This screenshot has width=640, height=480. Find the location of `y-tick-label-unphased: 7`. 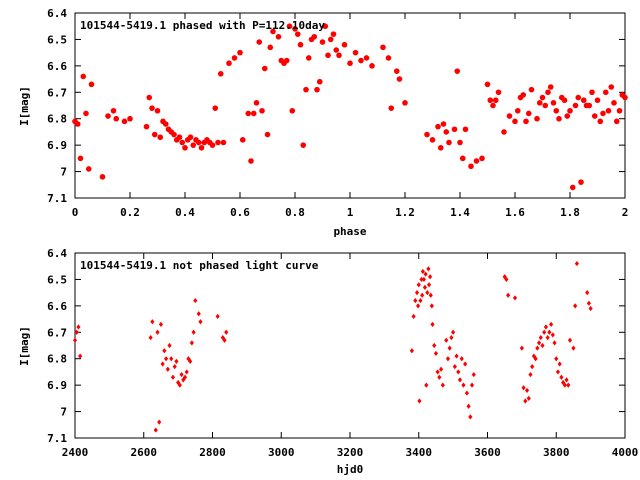

y-tick-label-unphased: 7 is located at coordinates (63, 412).